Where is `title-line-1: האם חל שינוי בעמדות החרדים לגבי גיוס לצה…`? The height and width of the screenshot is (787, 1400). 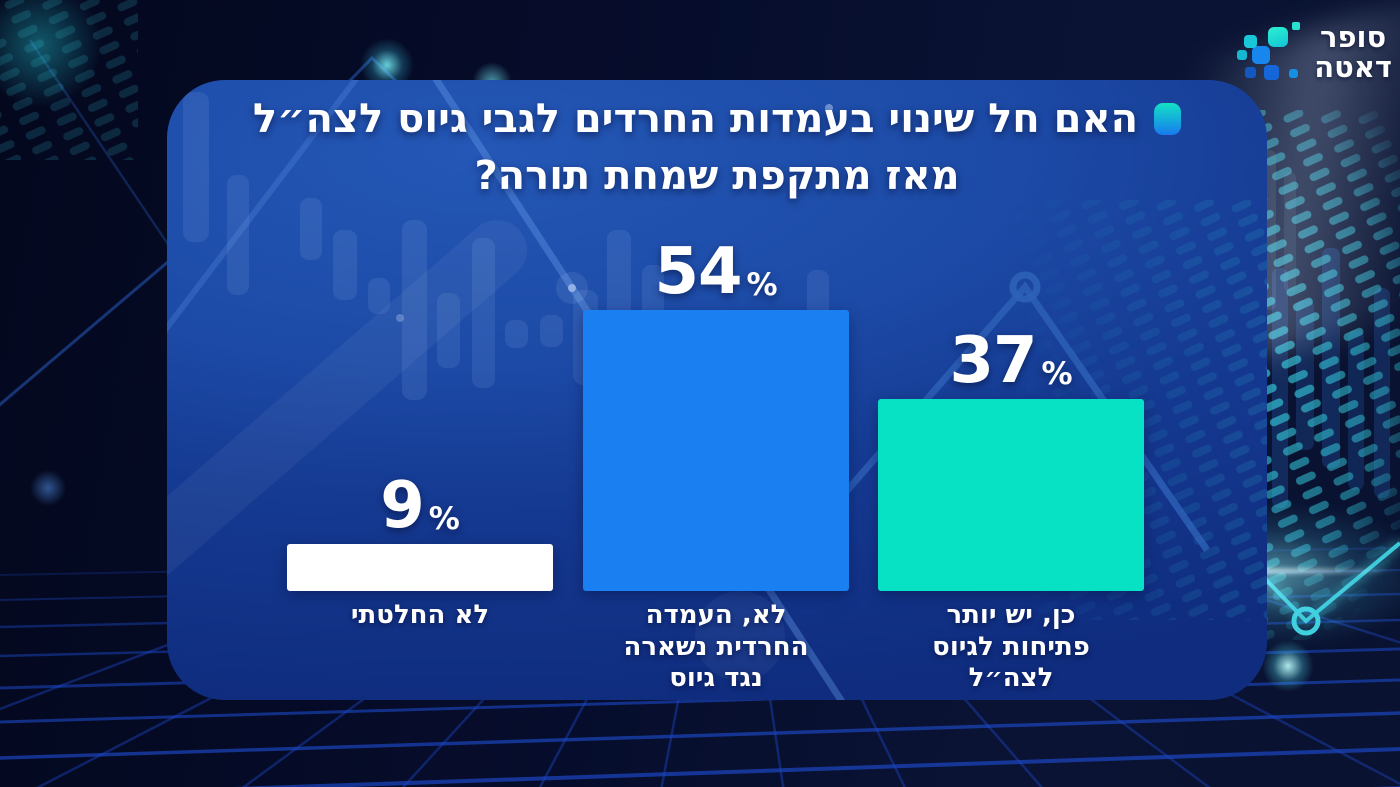 title-line-1: האם חל שינוי בעמדות החרדים לגבי גיוס לצה… is located at coordinates (717, 119).